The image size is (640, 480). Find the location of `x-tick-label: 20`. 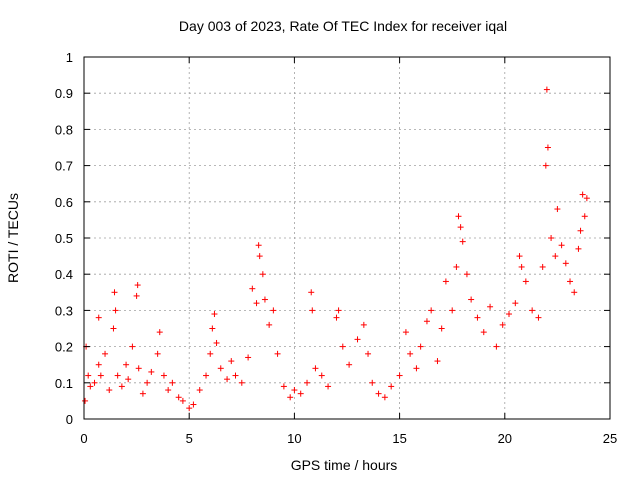

x-tick-label: 20 is located at coordinates (505, 438).